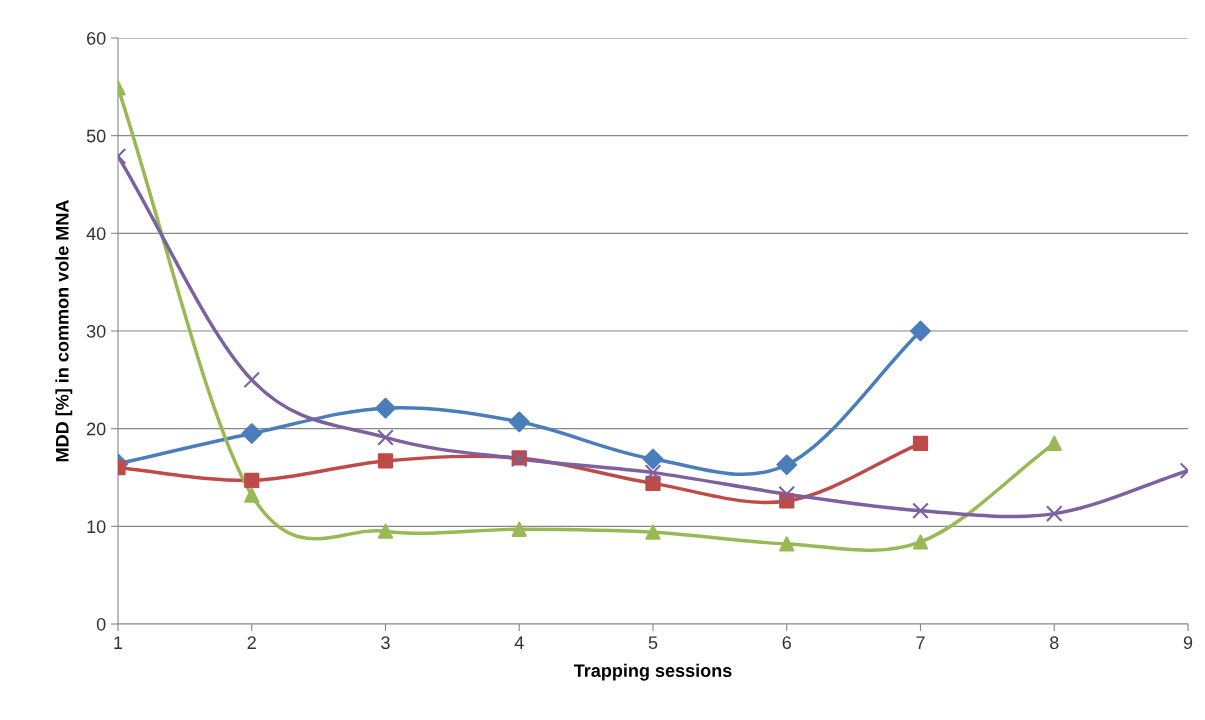  I want to click on y-tick-label: 60, so click(96, 38).